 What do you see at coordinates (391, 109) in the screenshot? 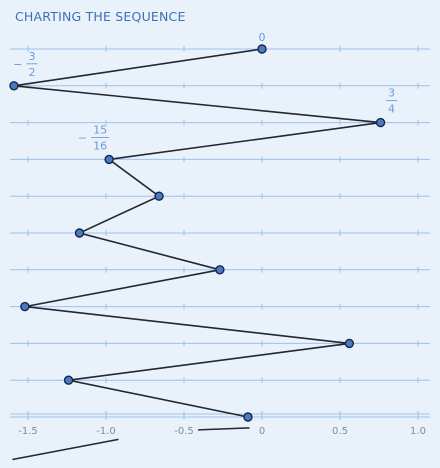
I see `point-label-denominator: 4` at bounding box center [391, 109].